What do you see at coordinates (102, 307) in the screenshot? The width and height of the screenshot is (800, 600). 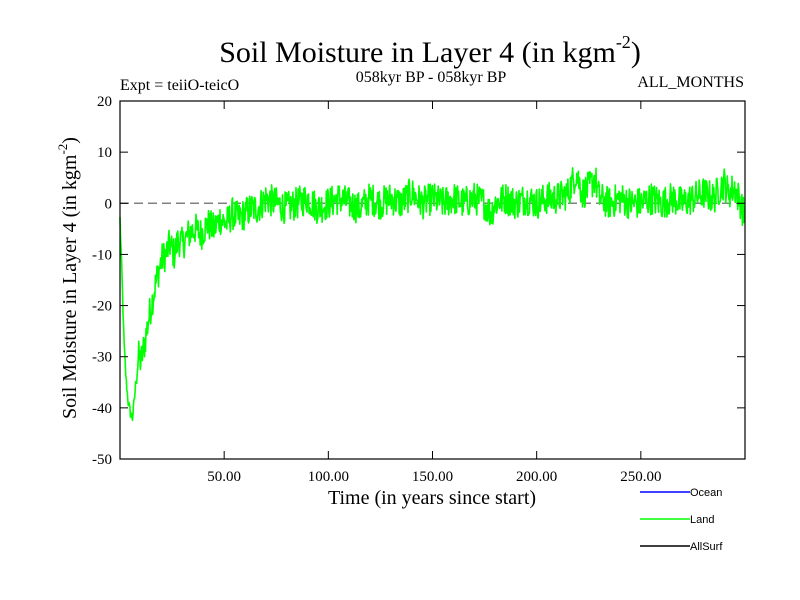 I see `y-tick-label: -20` at bounding box center [102, 307].